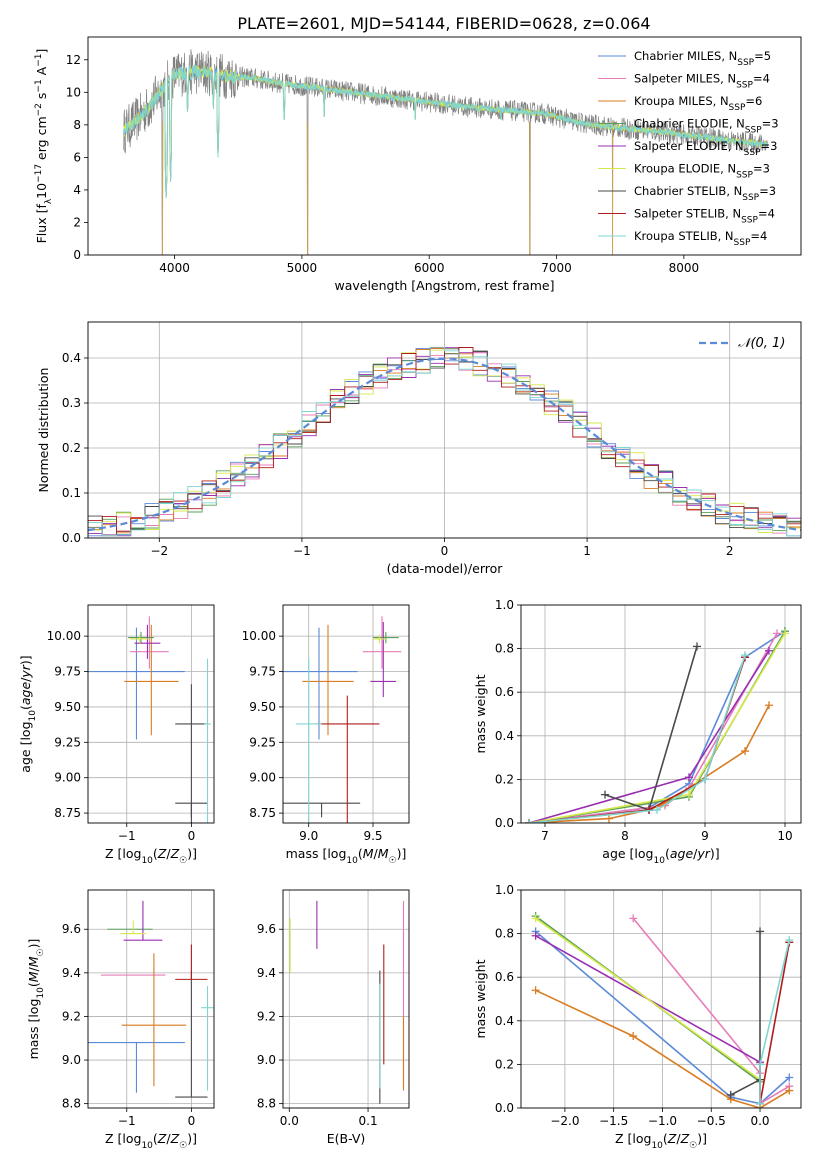 This screenshot has height=1170, width=819. What do you see at coordinates (302, 551) in the screenshot?
I see `x-tick-label: −1` at bounding box center [302, 551].